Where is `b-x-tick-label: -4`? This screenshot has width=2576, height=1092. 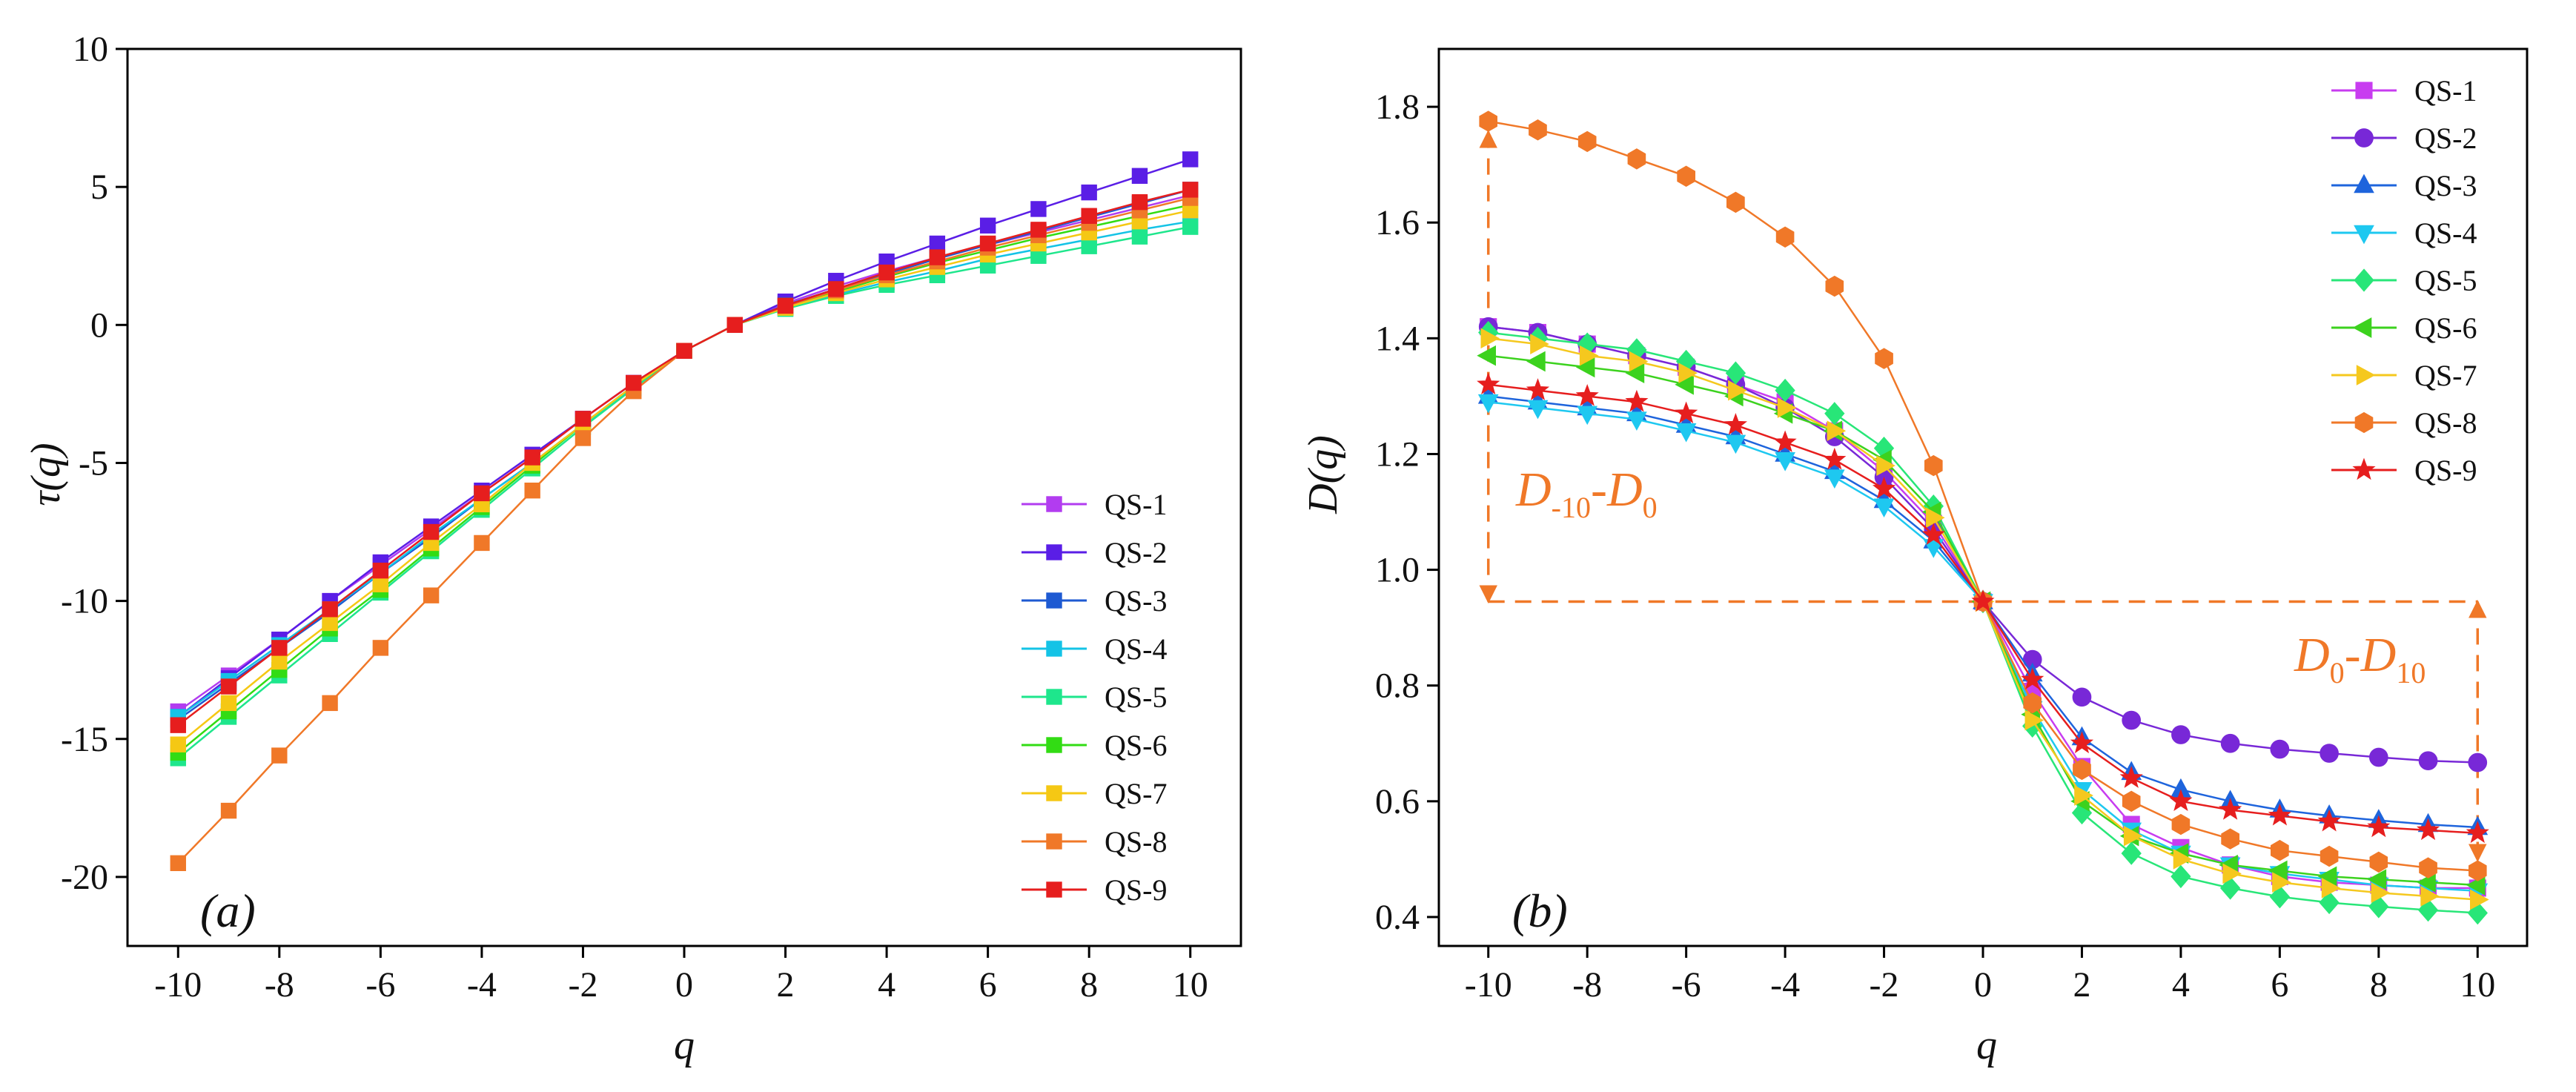
b-x-tick-label: -4 is located at coordinates (1785, 985).